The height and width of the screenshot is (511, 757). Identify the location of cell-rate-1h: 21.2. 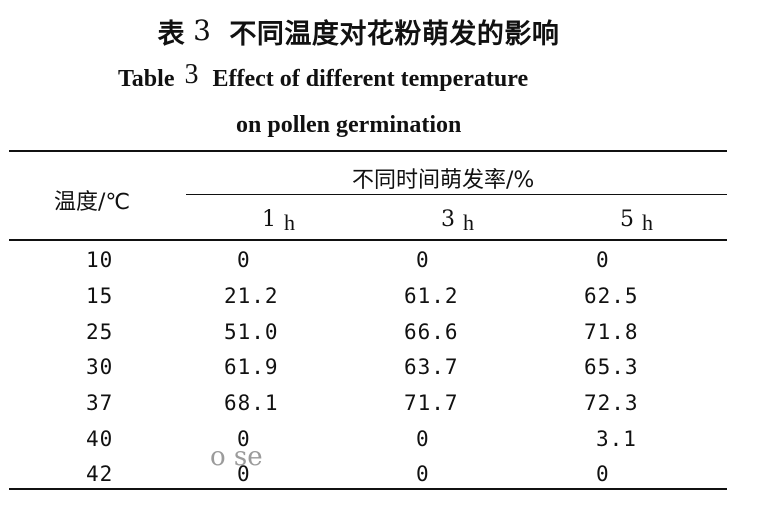
(251, 296).